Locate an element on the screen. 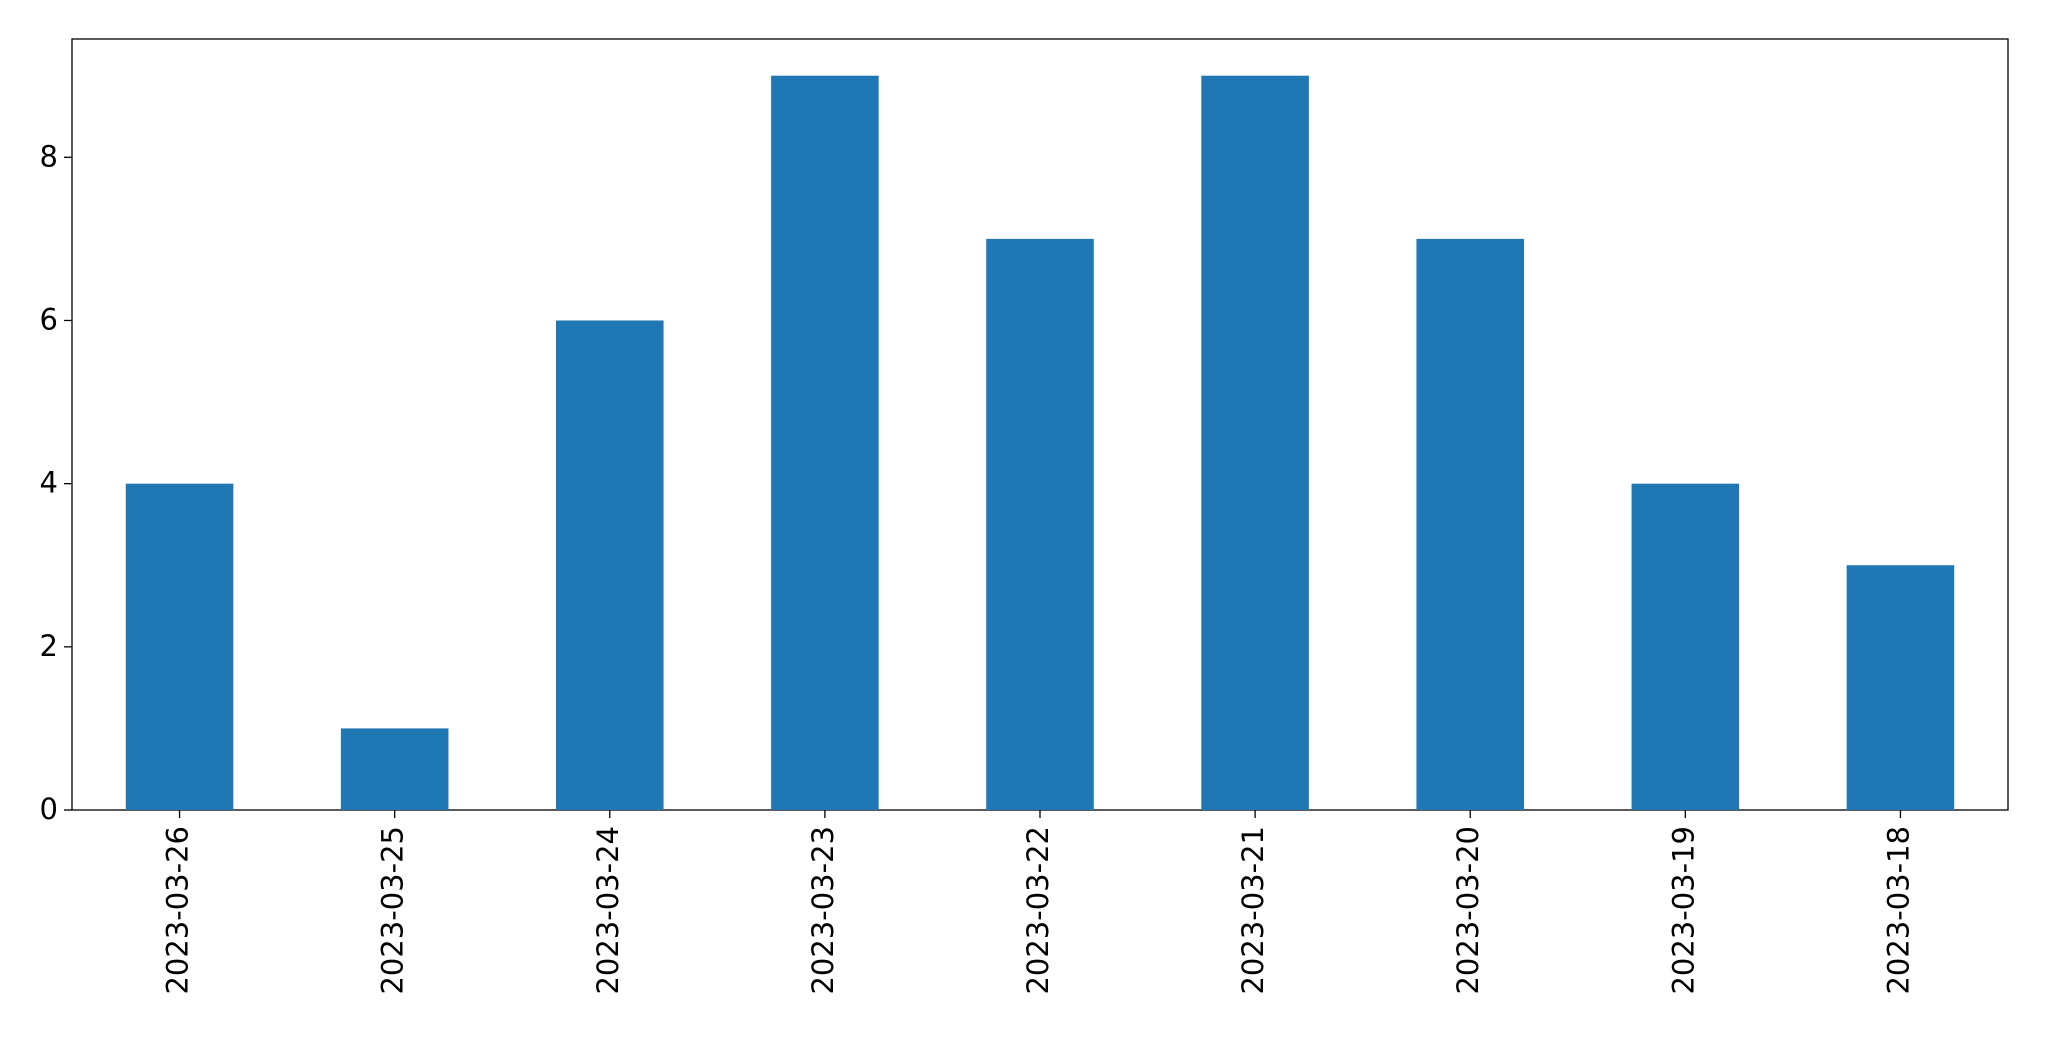 The image size is (2049, 1061). x-tick-label: 2023-03-25 is located at coordinates (393, 910).